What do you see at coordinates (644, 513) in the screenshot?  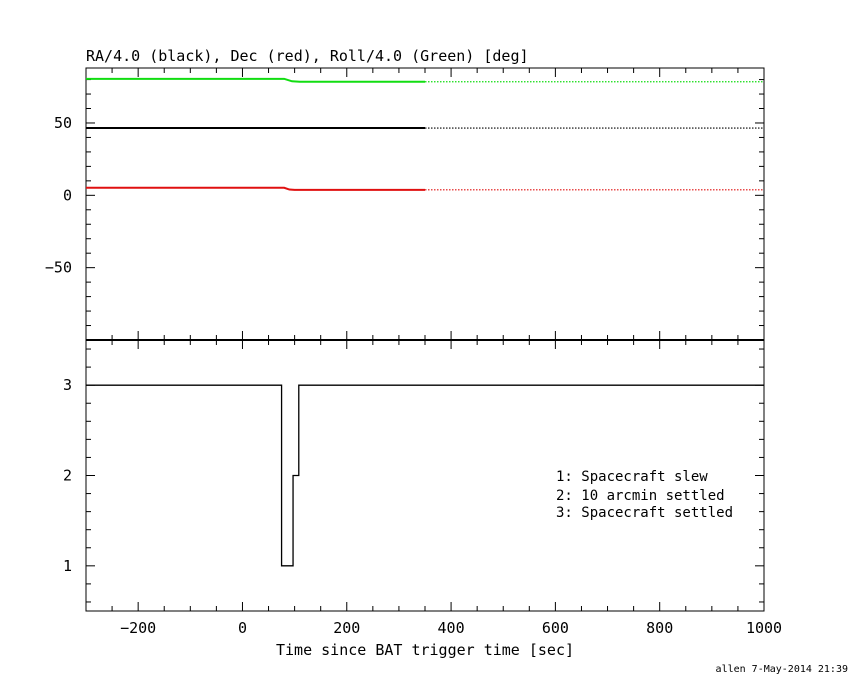 I see `legend-line-3: 3: Spacecraft settled` at bounding box center [644, 513].